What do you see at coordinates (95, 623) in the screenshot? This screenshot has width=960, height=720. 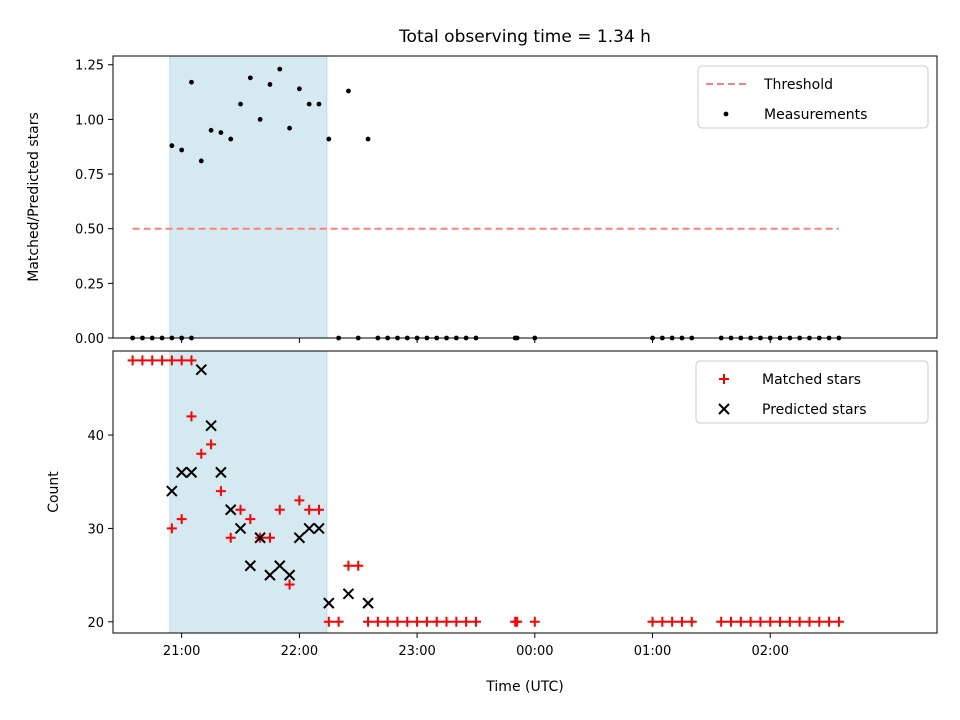 I see `y-tick-label: 20` at bounding box center [95, 623].